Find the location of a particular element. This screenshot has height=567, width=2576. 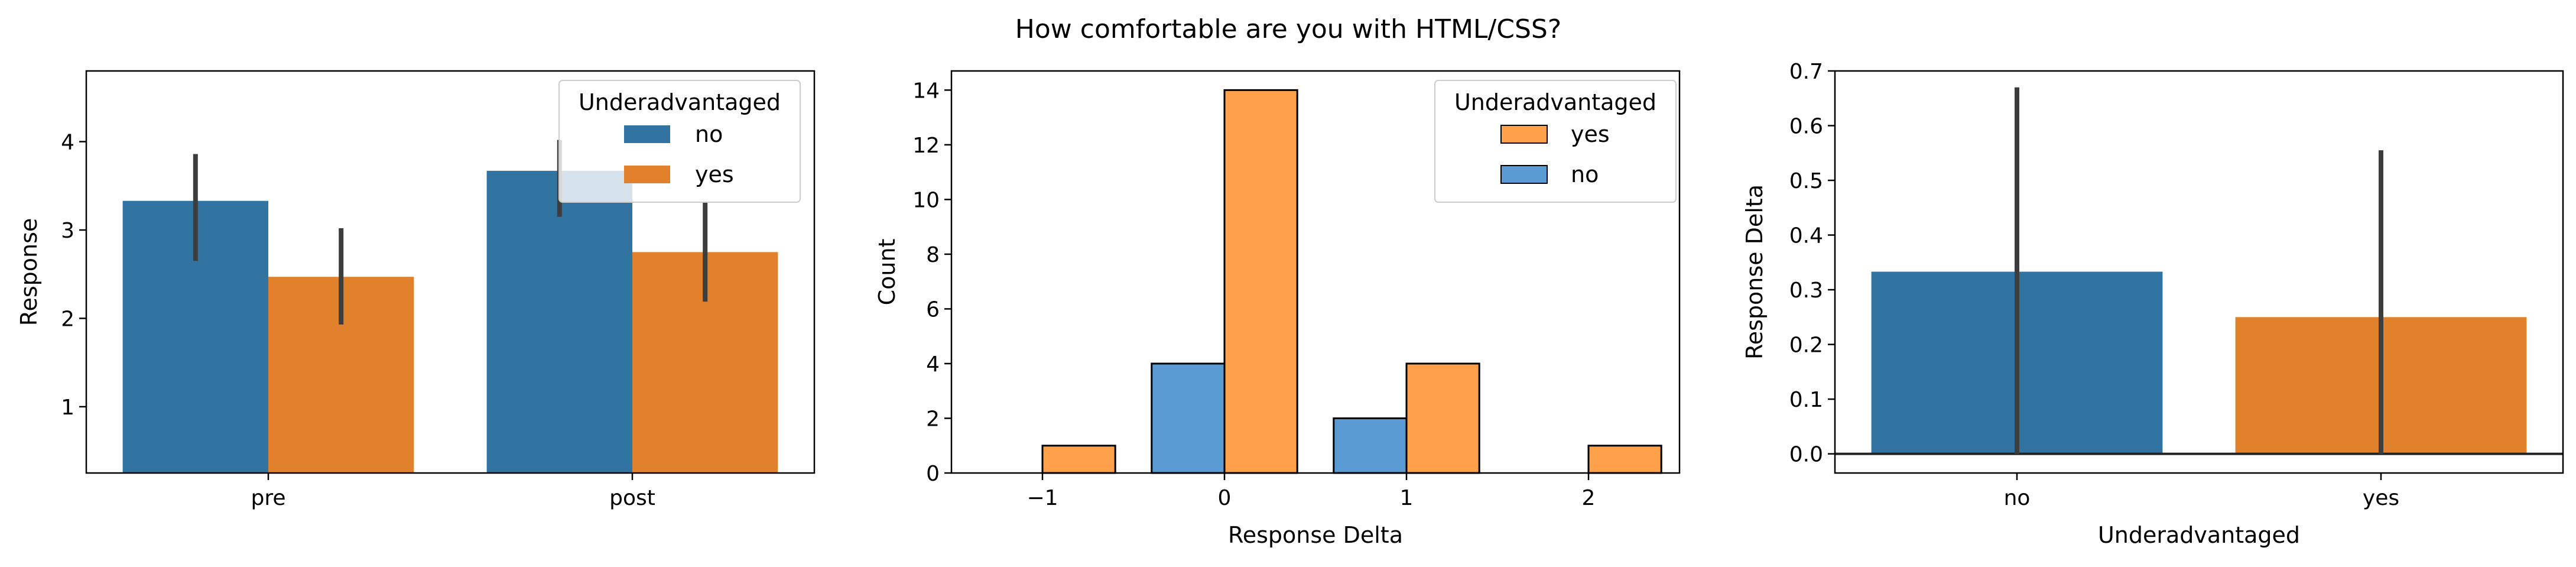

chart3-y-tick-label: 0.0 is located at coordinates (1806, 455).